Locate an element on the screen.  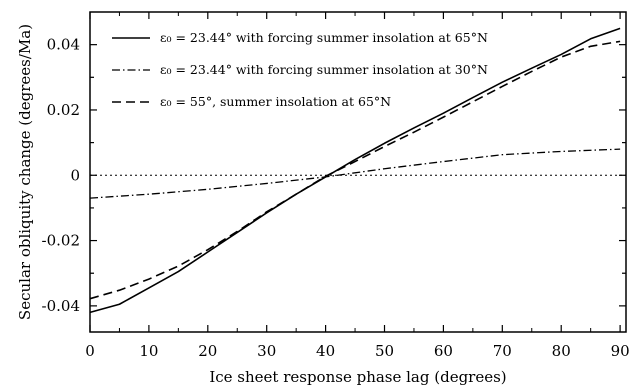
x-tick-label: 90 is located at coordinates (620, 351).